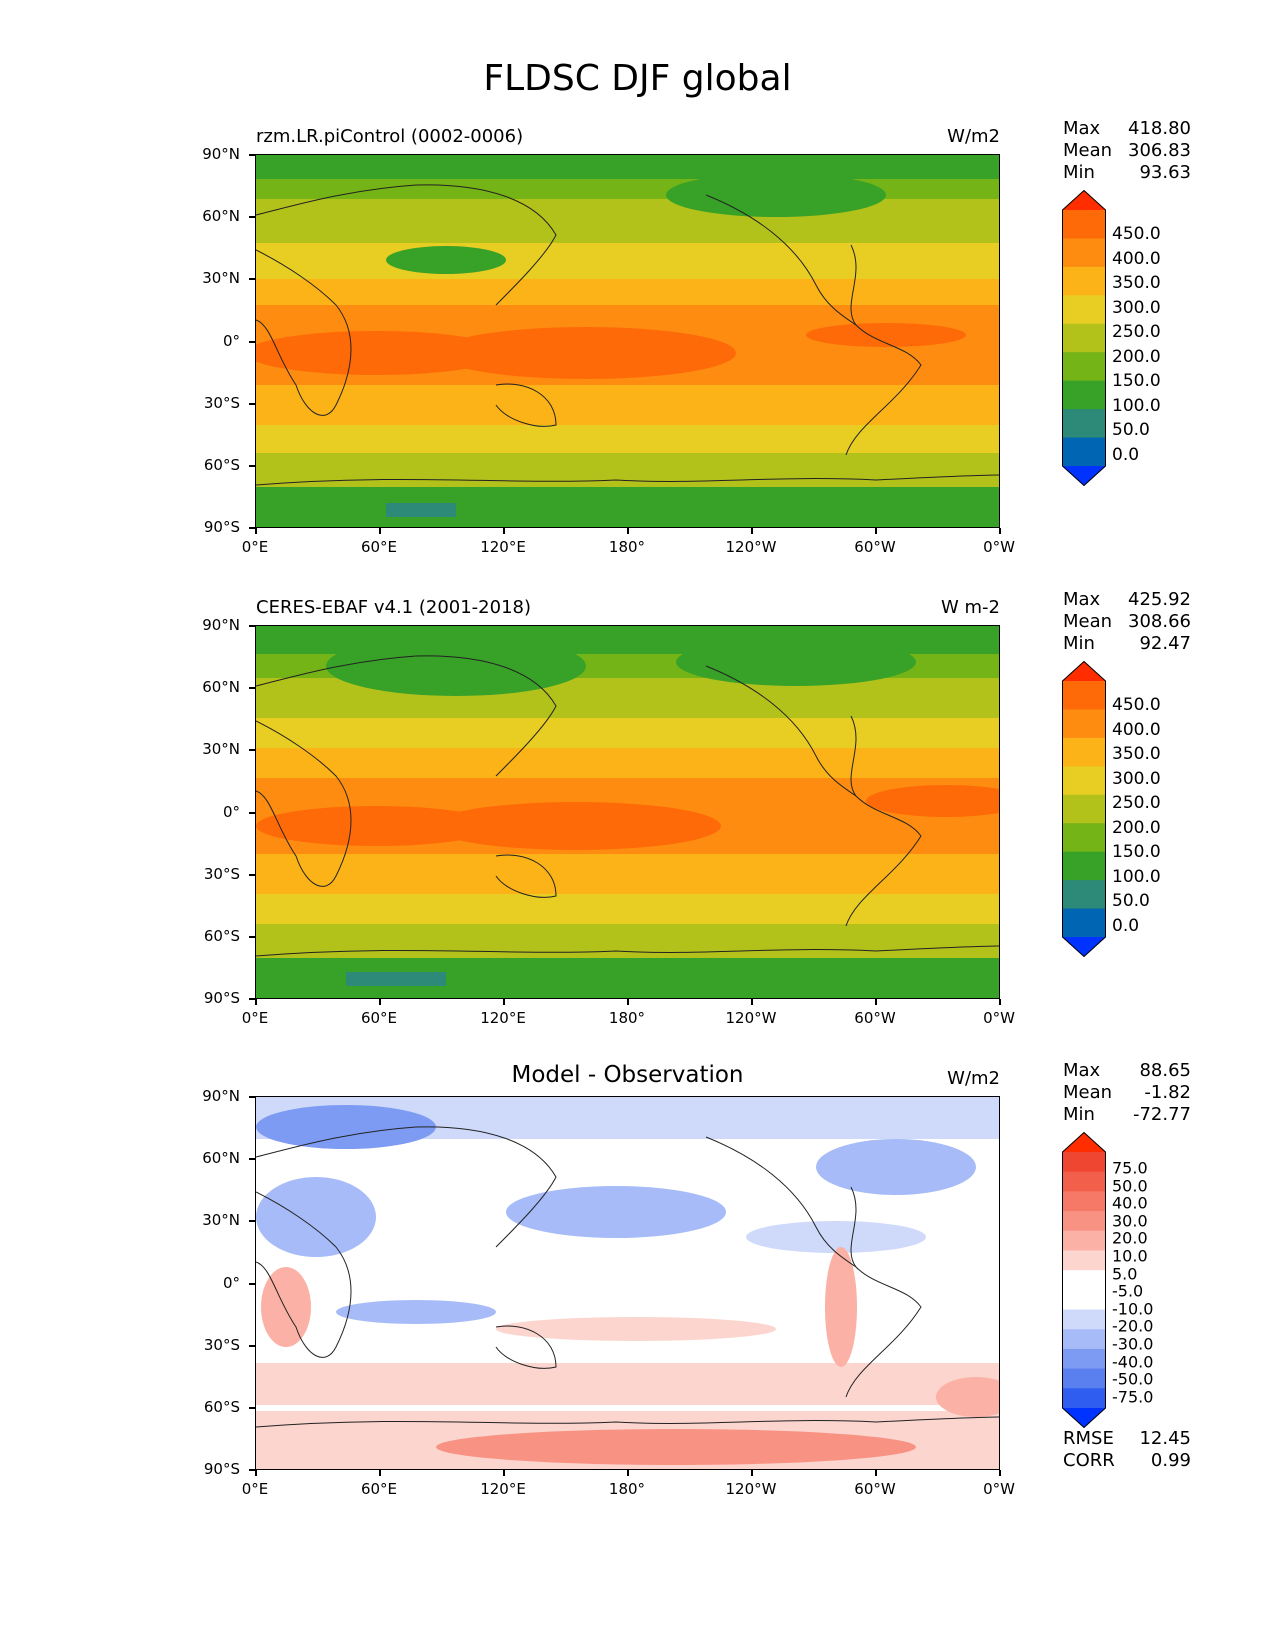 Image resolution: width=1275 pixels, height=1650 pixels. Describe the element at coordinates (1126, 454) in the screenshot. I see `colorbar-tick-label: 0.0` at that location.